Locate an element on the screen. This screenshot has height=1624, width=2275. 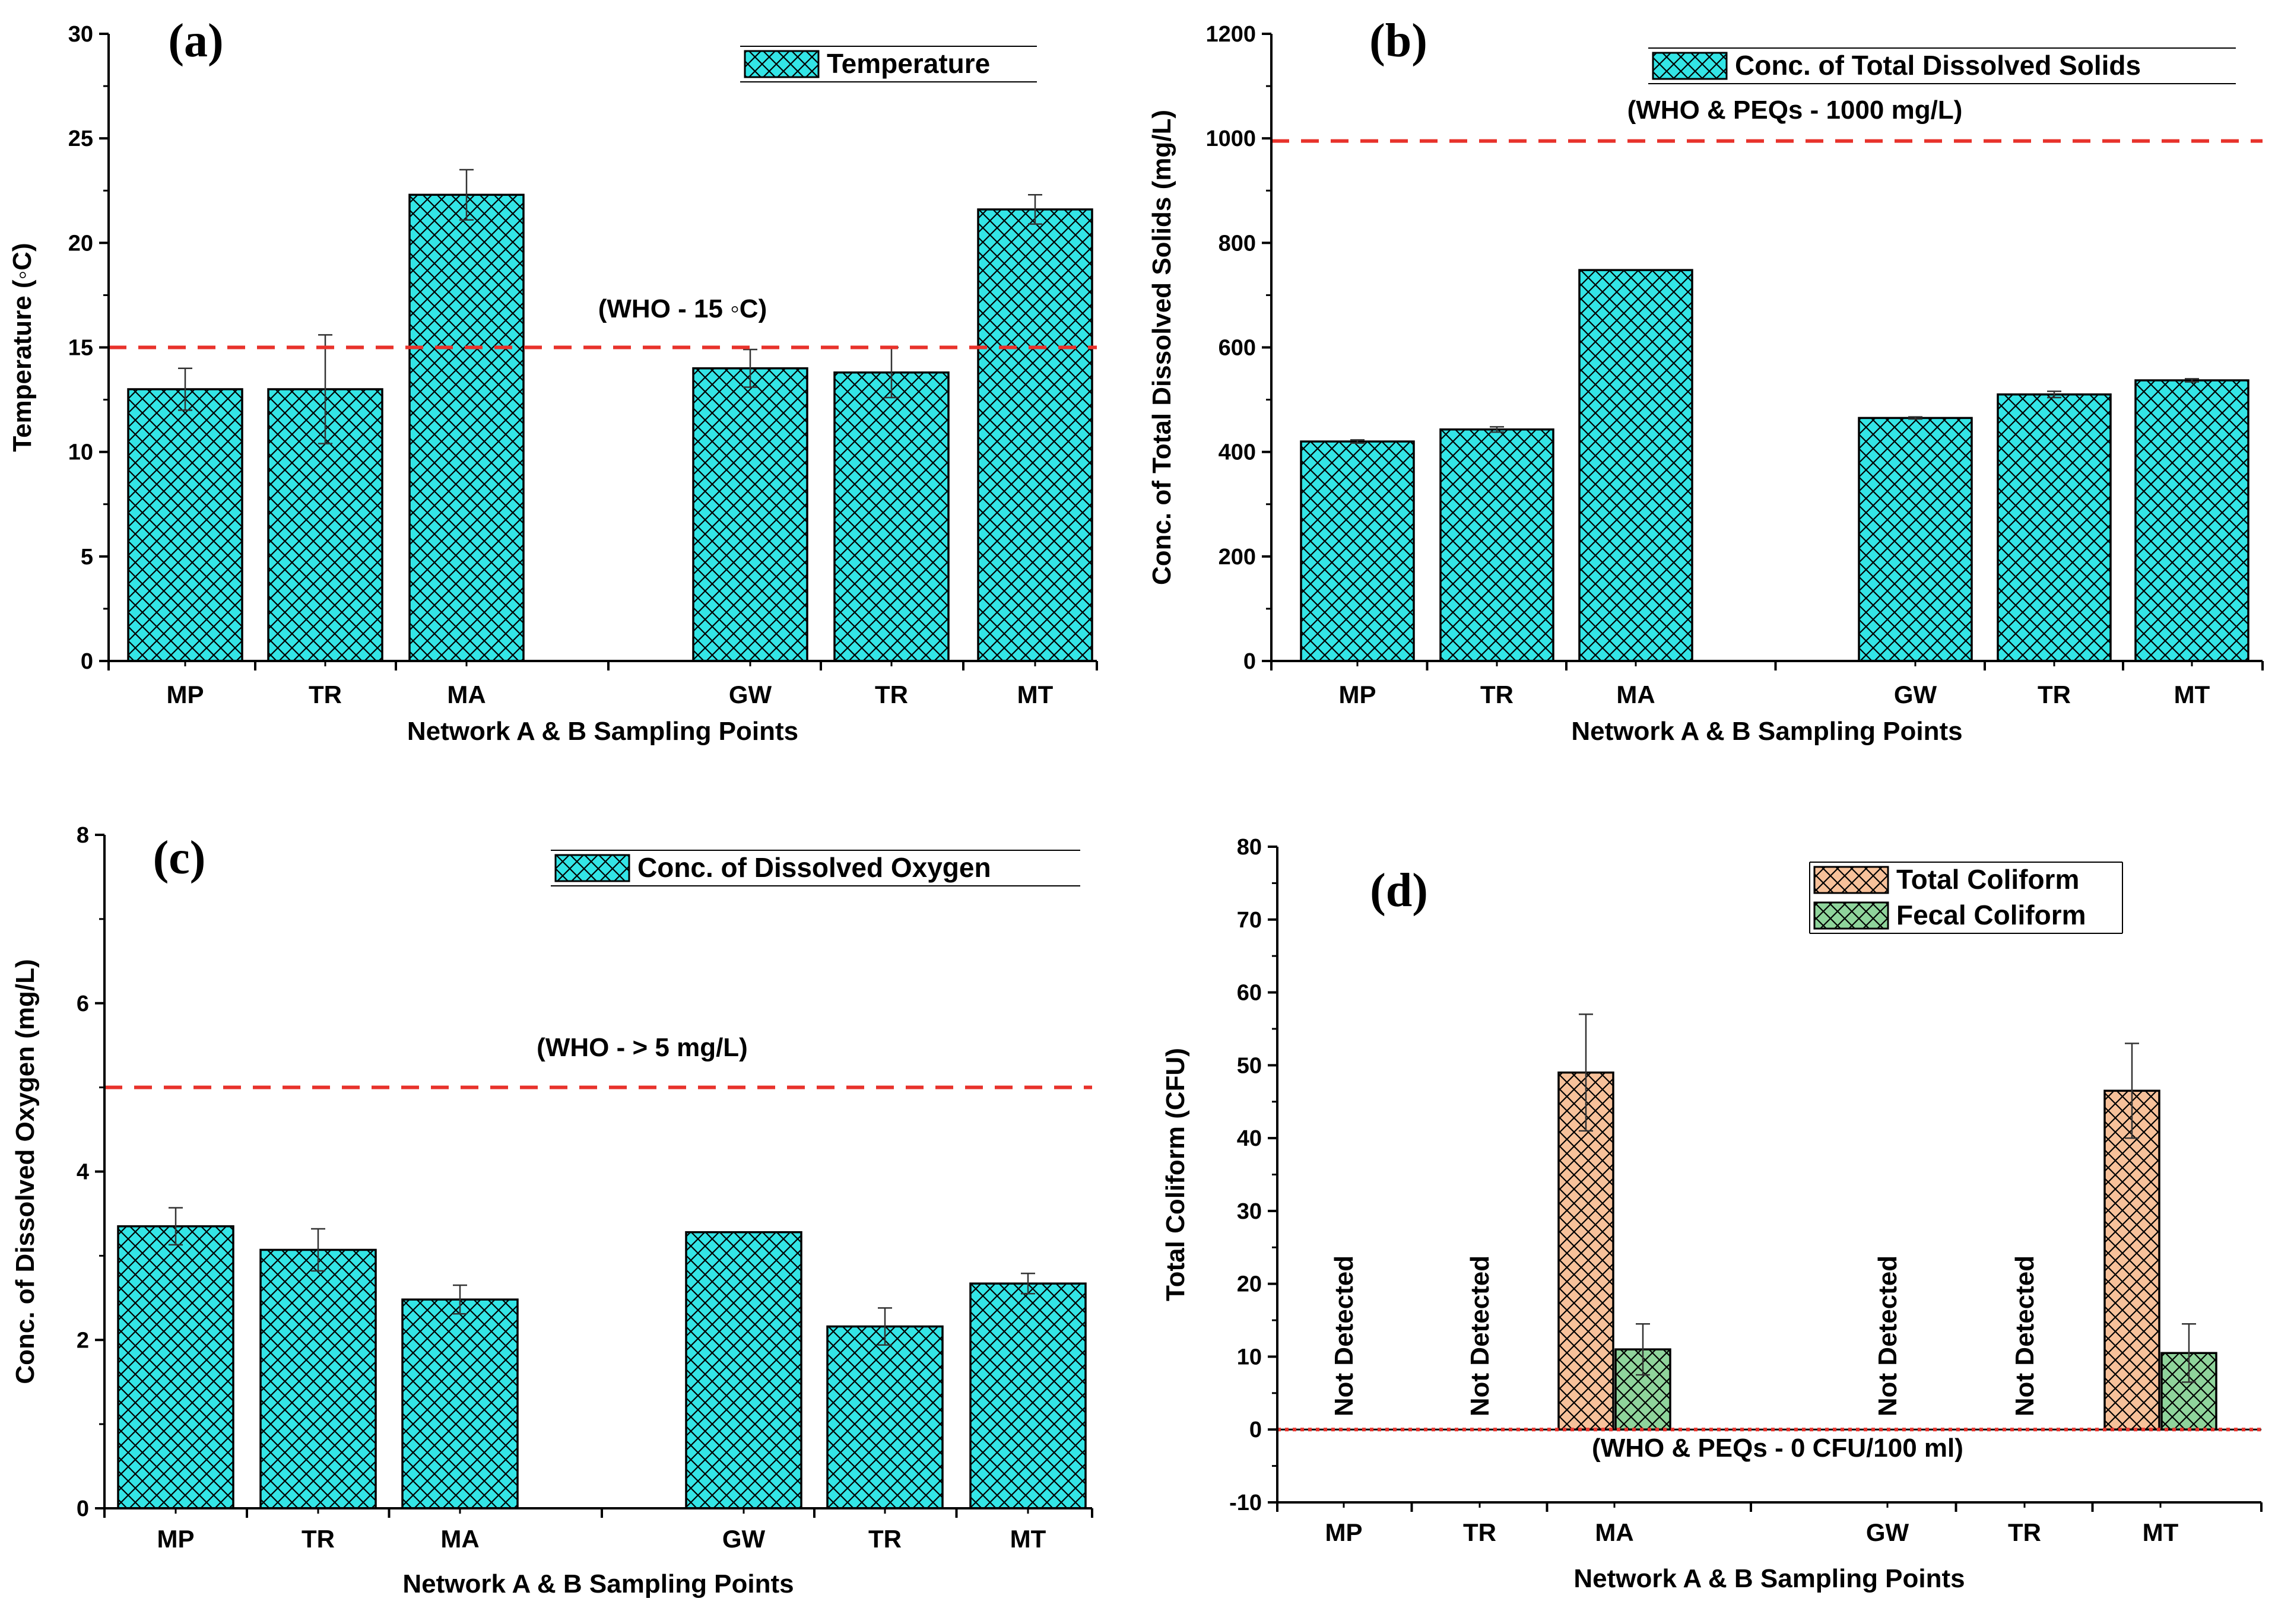
y-tick-label-8: 70 is located at coordinates (1250, 920).